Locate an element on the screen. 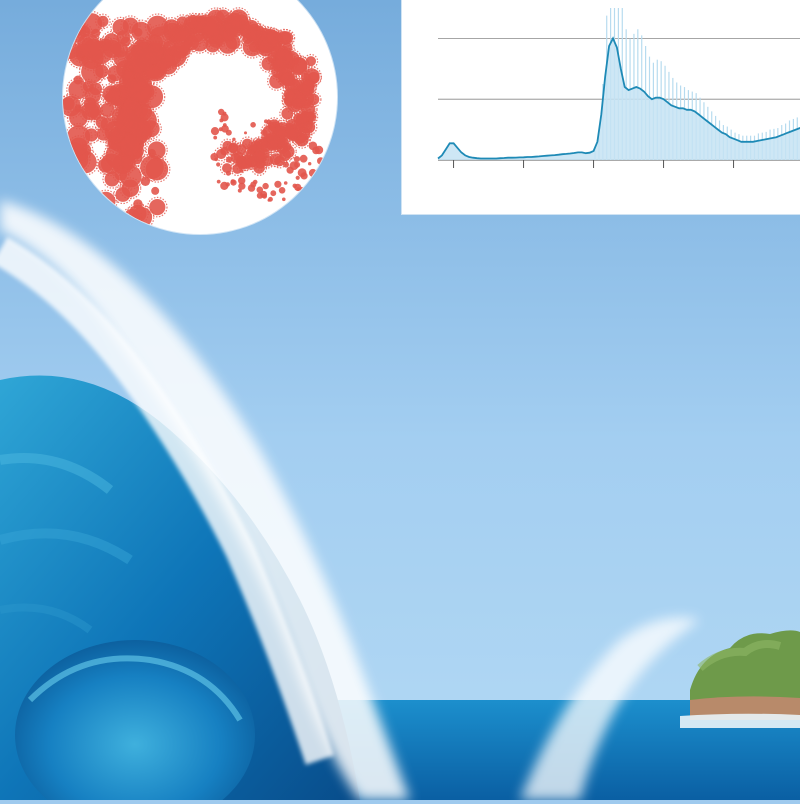  series-line is located at coordinates (618, 98).